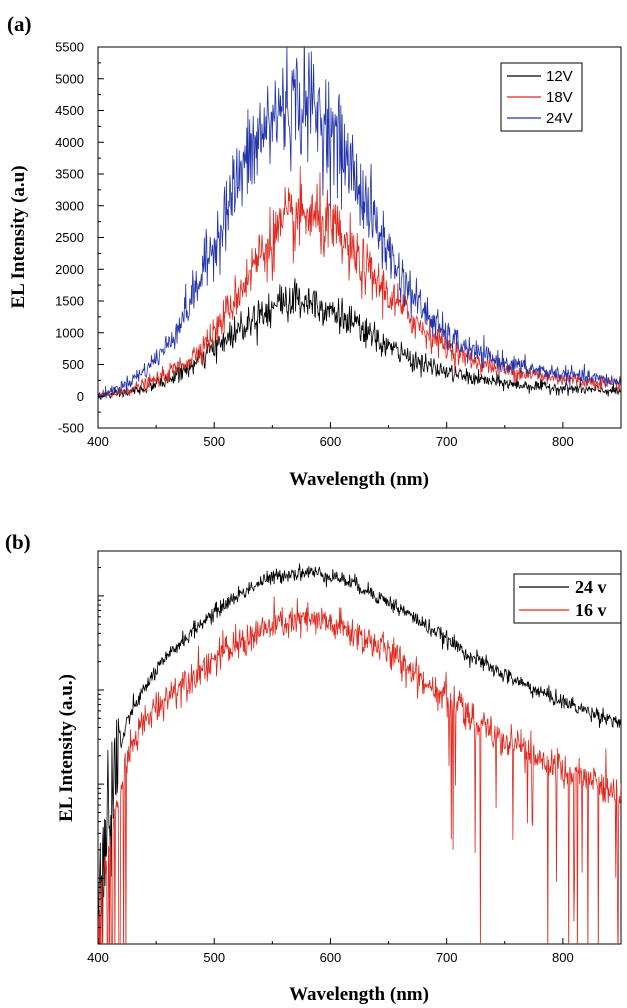 Image resolution: width=627 pixels, height=1008 pixels. Describe the element at coordinates (69, 301) in the screenshot. I see `y-tick-label: 1500` at that location.